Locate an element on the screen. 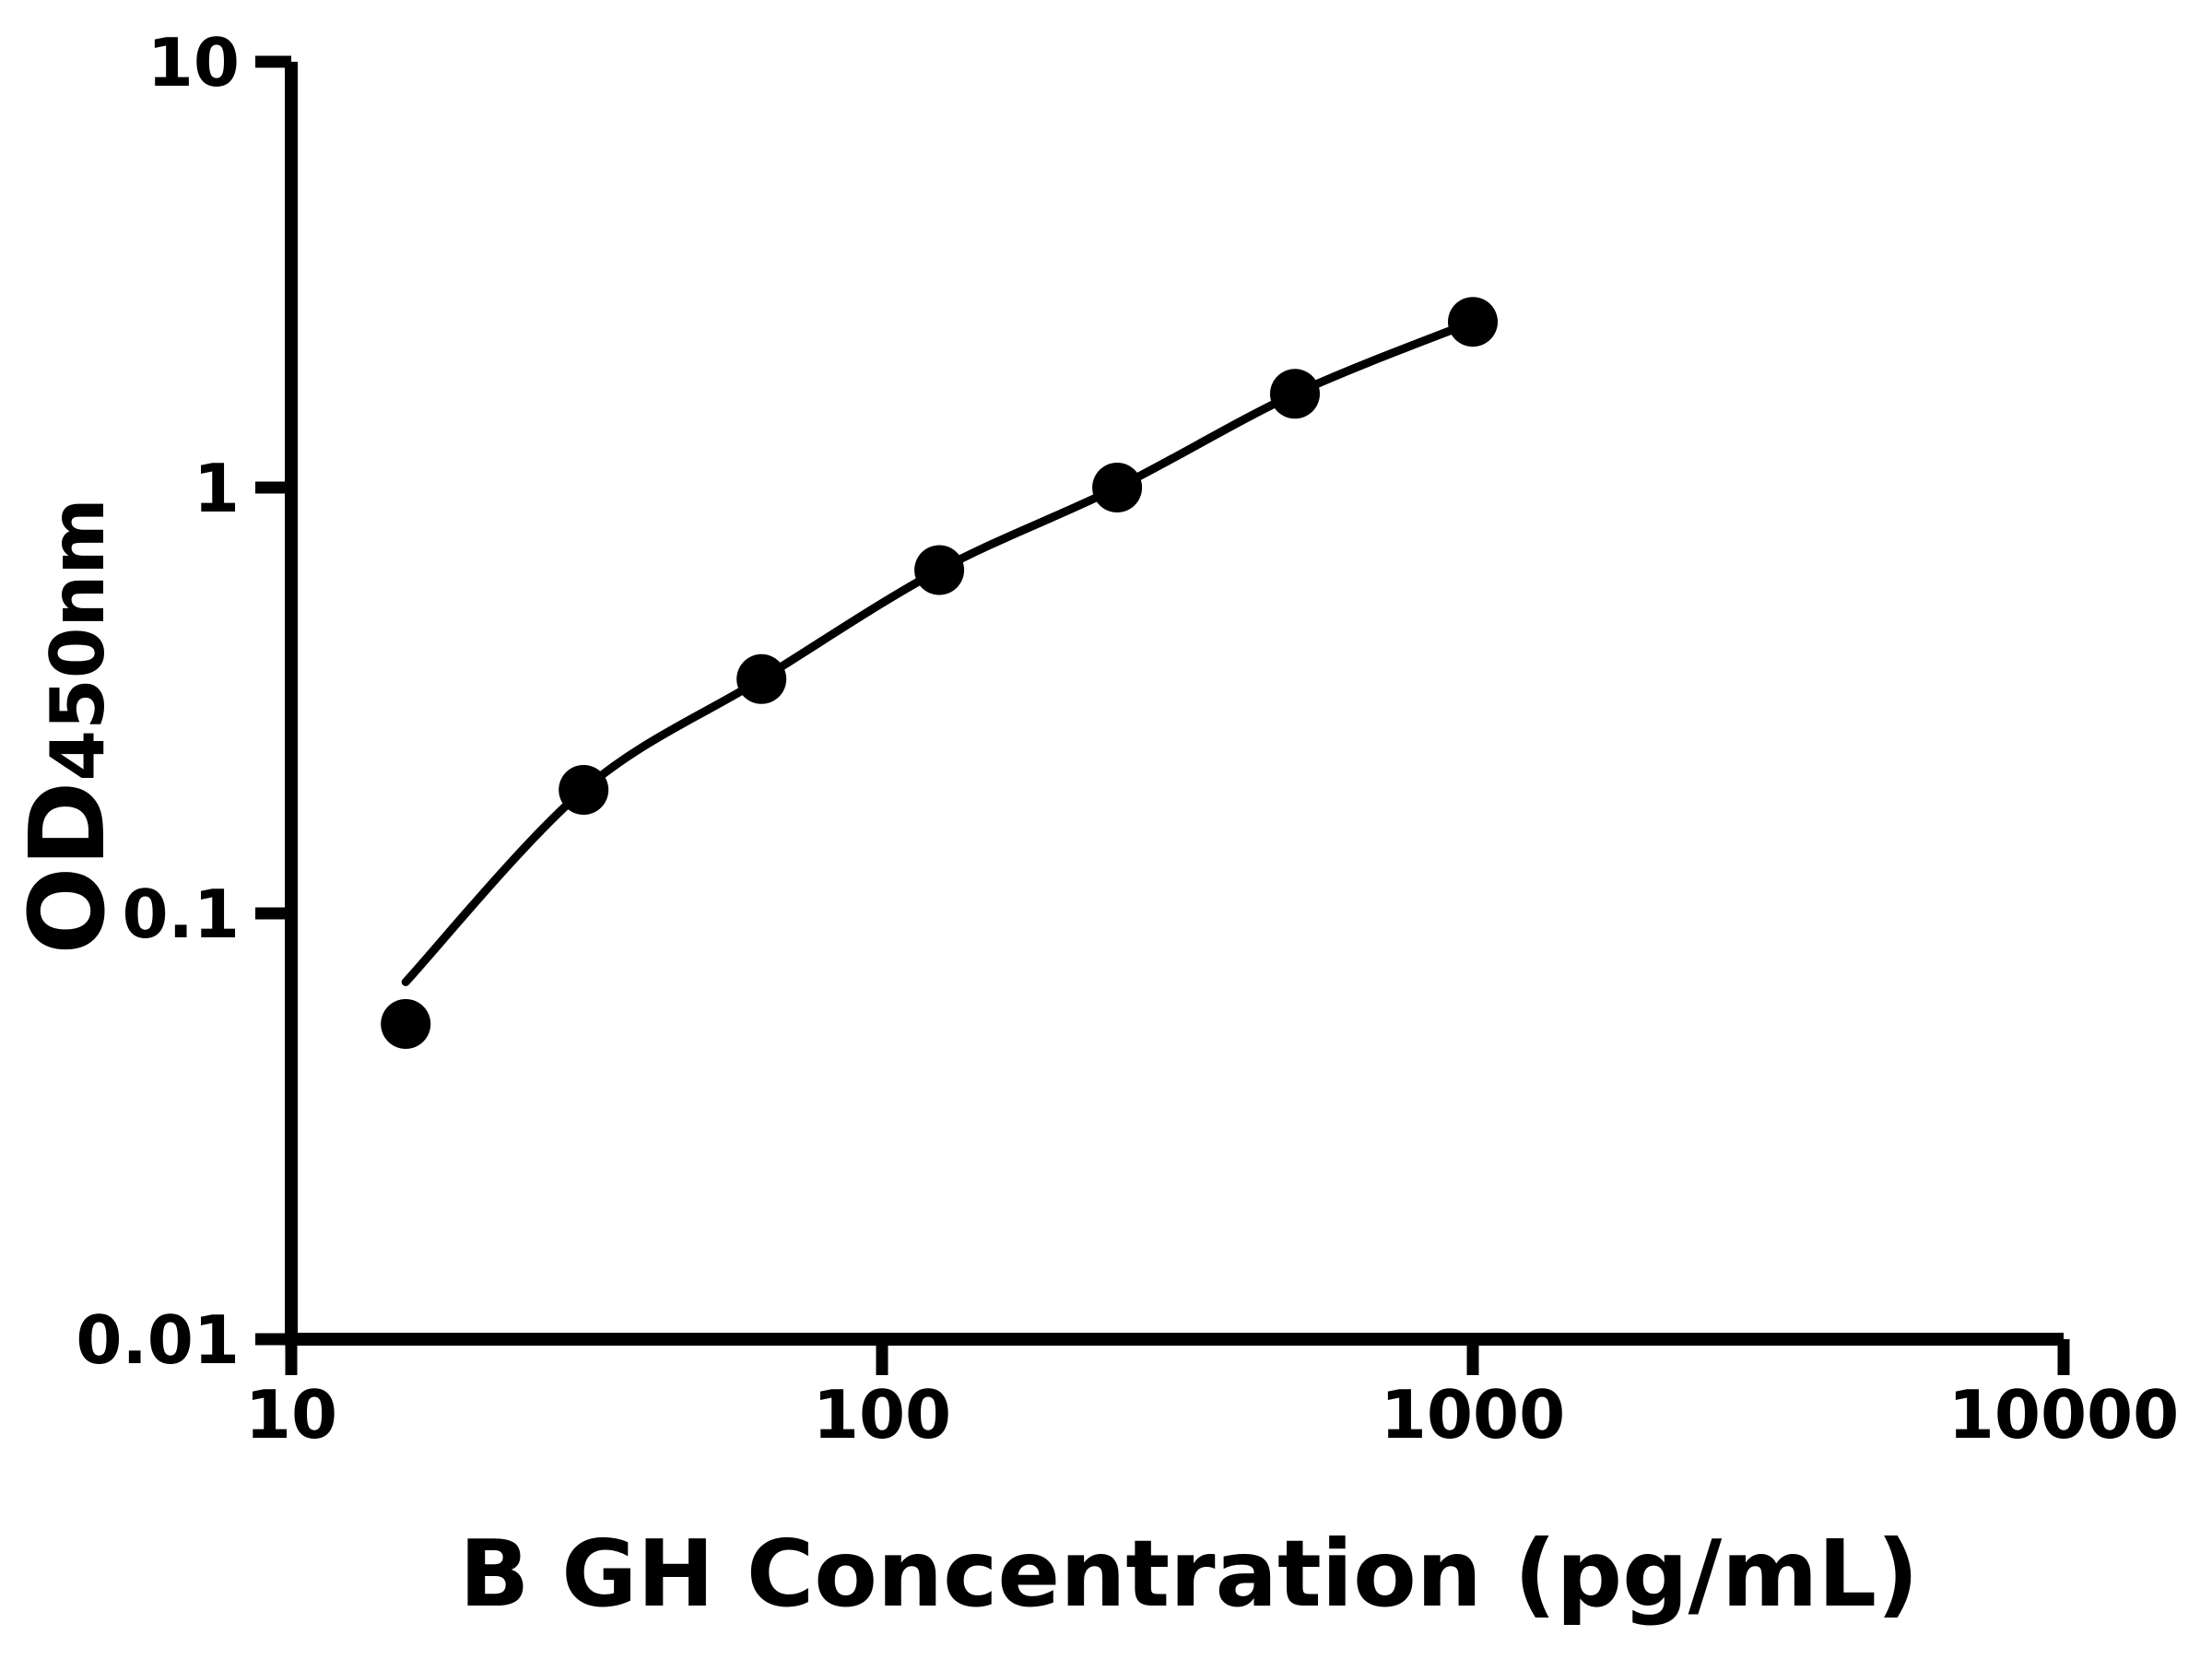  y-axis-title-sub: 450nm is located at coordinates (78, 639).